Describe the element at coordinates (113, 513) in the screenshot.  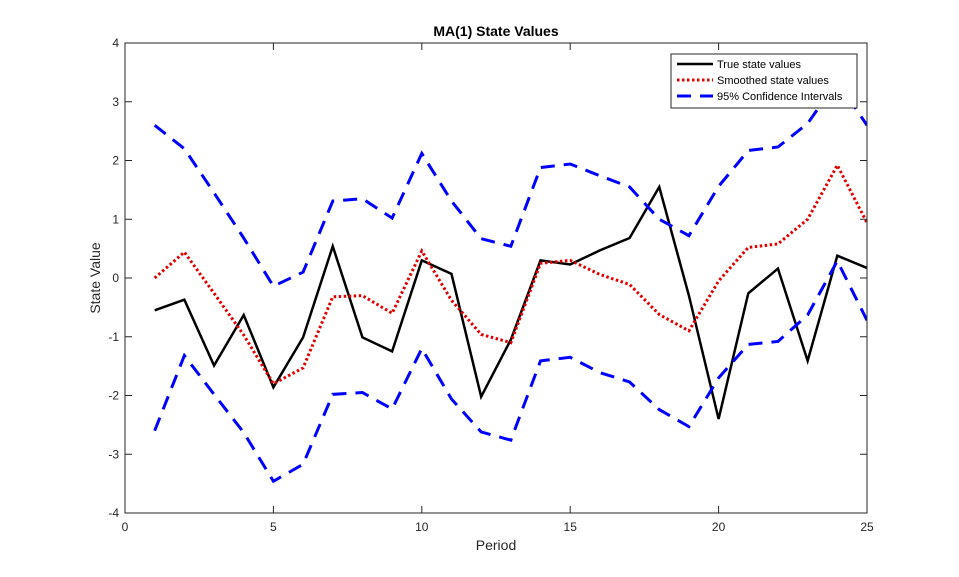
I see `y-tick-label: -4` at that location.